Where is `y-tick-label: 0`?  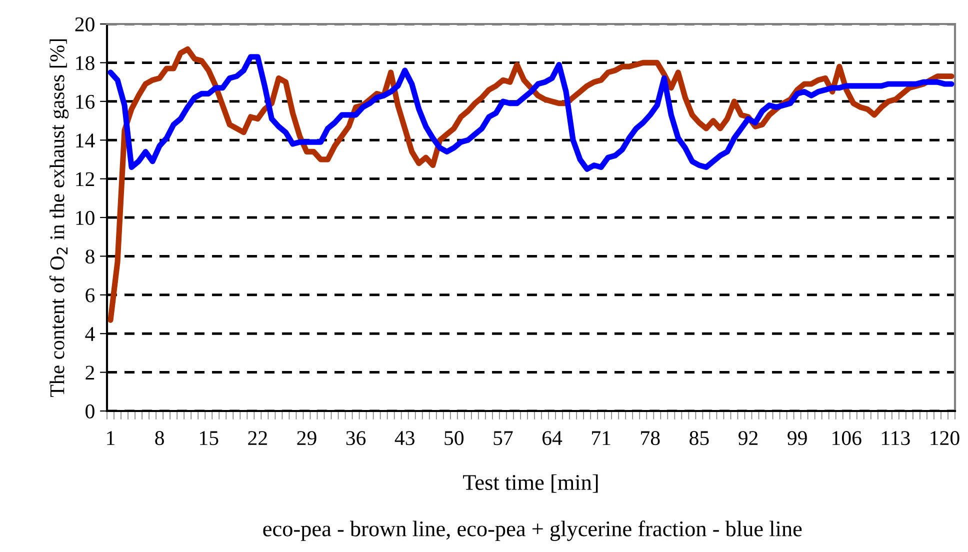 y-tick-label: 0 is located at coordinates (90, 411).